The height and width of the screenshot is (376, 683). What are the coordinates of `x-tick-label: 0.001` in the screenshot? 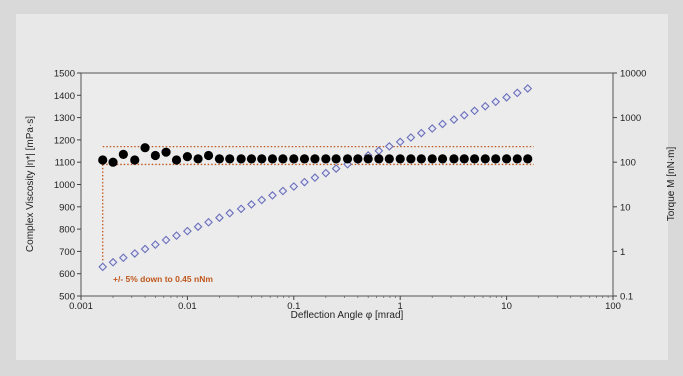 It's located at (81, 306).